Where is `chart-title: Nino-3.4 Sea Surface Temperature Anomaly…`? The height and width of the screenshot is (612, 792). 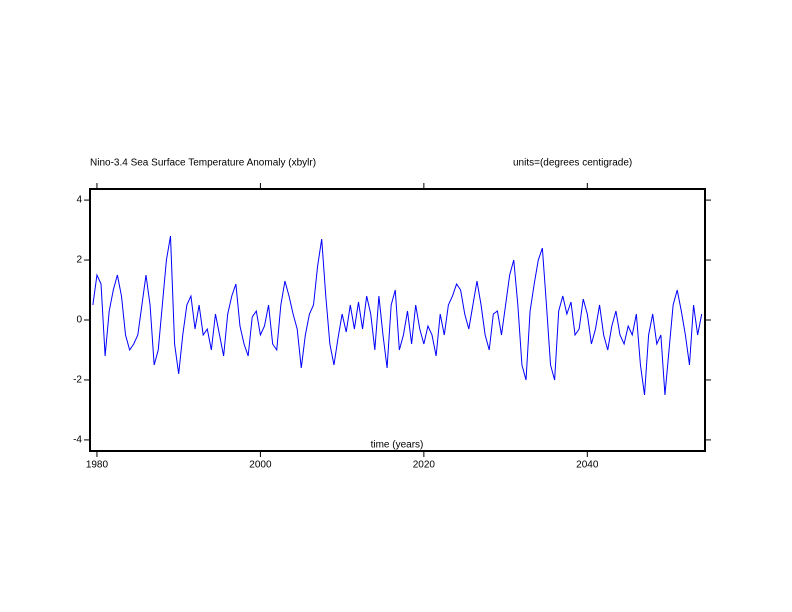 chart-title: Nino-3.4 Sea Surface Temperature Anomaly… is located at coordinates (203, 163).